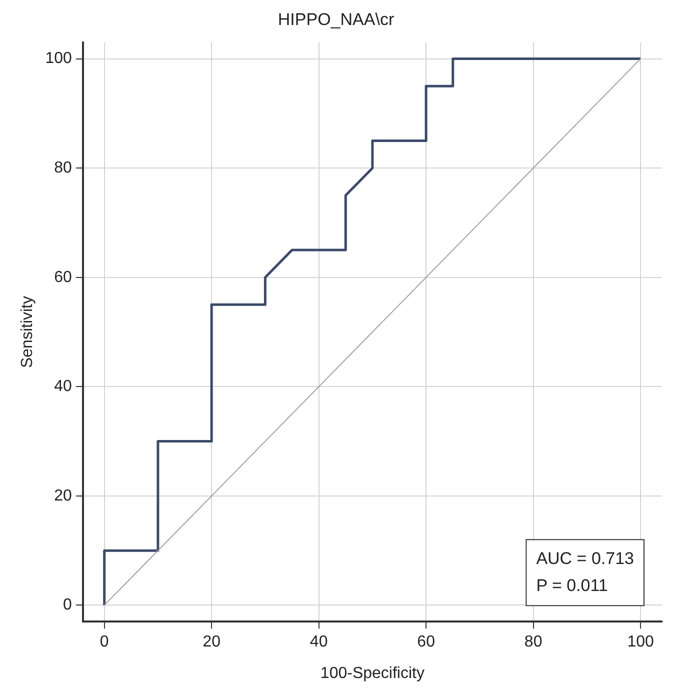 The width and height of the screenshot is (684, 693). I want to click on annotation: P = 0.011, so click(572, 585).